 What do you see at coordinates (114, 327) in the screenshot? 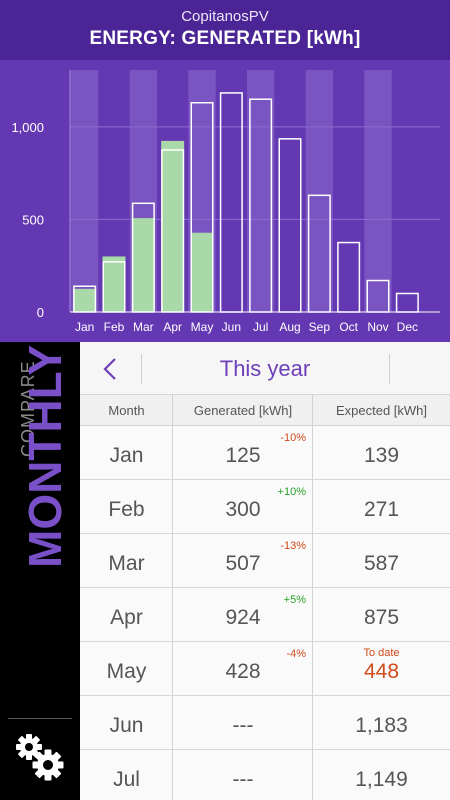
I see `x-tick-label: Feb` at bounding box center [114, 327].